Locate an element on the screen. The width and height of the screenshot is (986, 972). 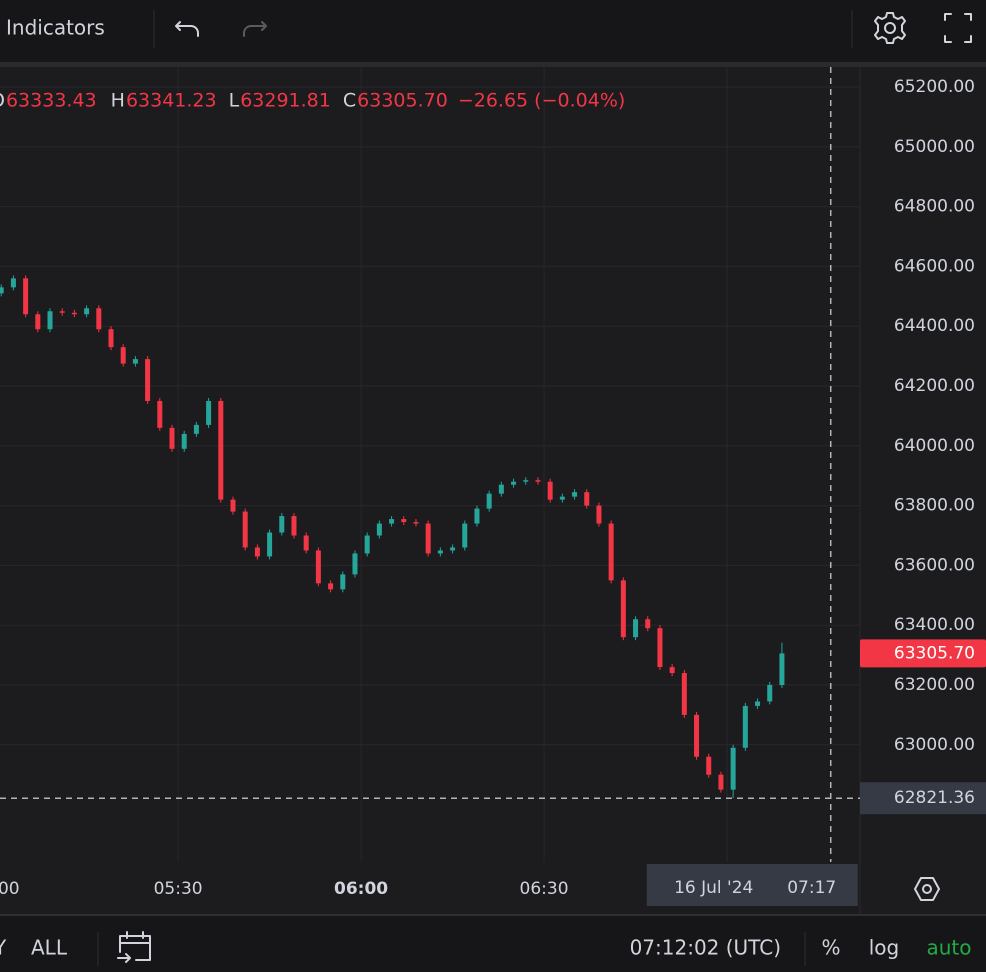
legend-change: −26.65 (−0.04%) is located at coordinates (541, 101).